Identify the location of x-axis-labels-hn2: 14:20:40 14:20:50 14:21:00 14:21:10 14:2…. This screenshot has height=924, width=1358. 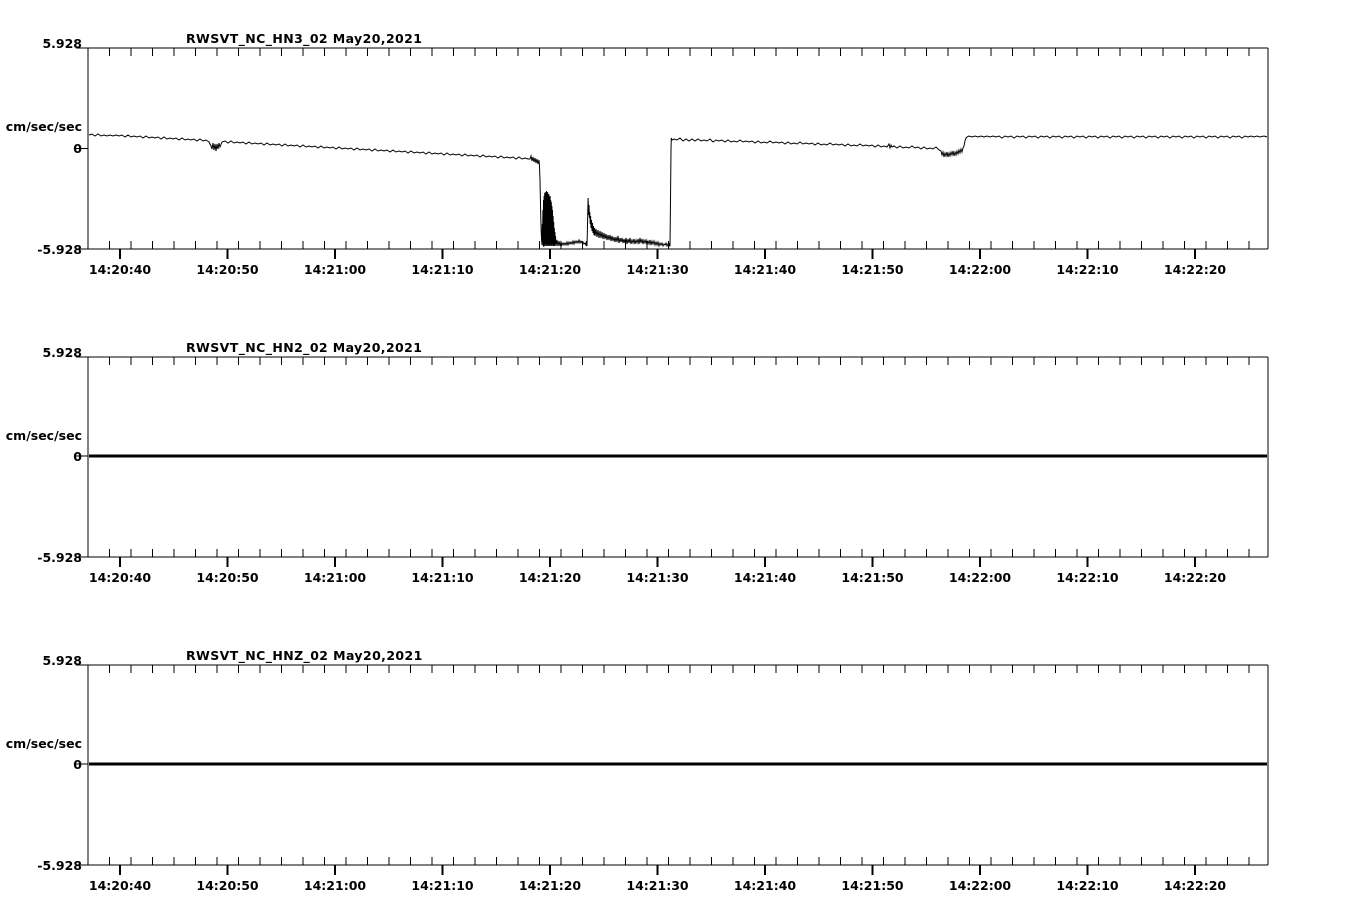
(657, 577).